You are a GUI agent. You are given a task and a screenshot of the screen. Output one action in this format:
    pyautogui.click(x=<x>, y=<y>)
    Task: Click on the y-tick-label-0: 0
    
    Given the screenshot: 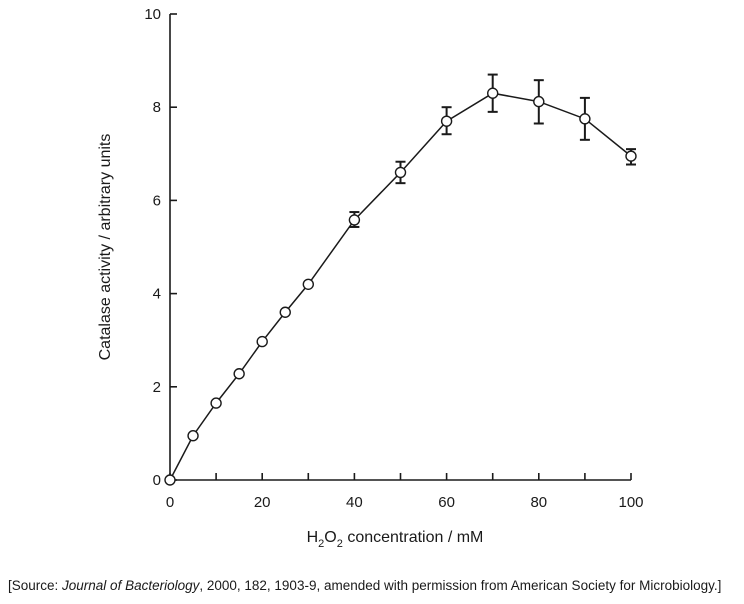 What is the action you would take?
    pyautogui.click(x=157, y=480)
    